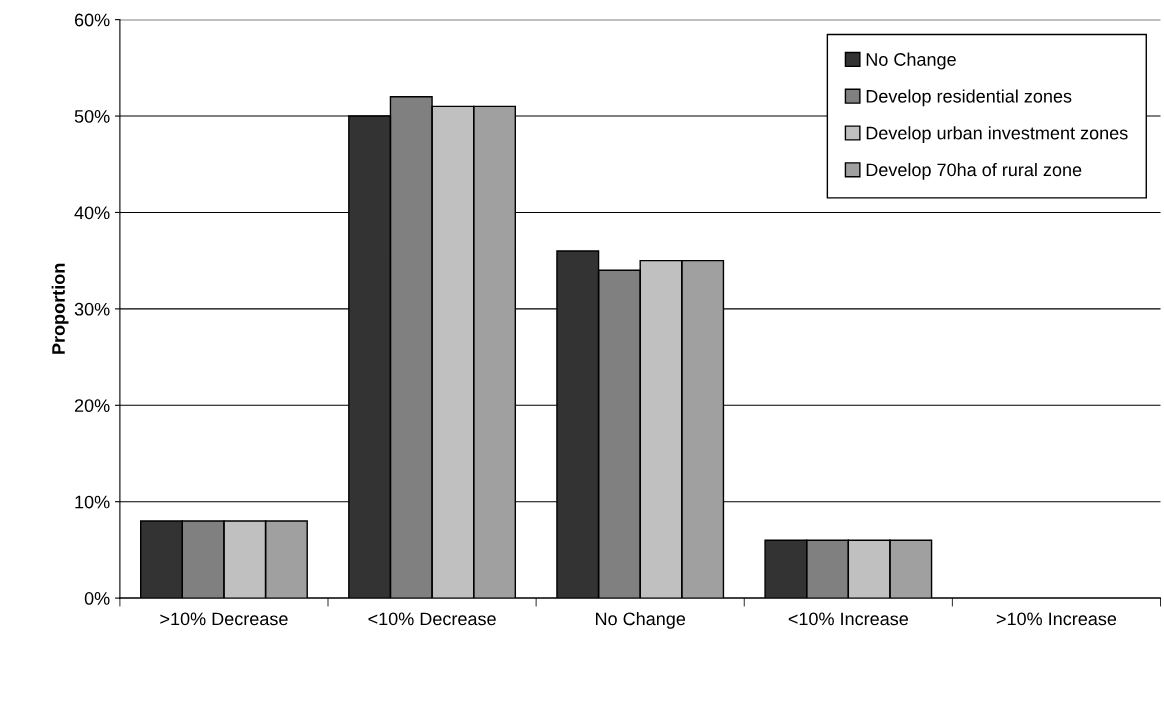 Image resolution: width=1164 pixels, height=702 pixels. What do you see at coordinates (848, 619) in the screenshot?
I see `x-tick-label: <10% Increase` at bounding box center [848, 619].